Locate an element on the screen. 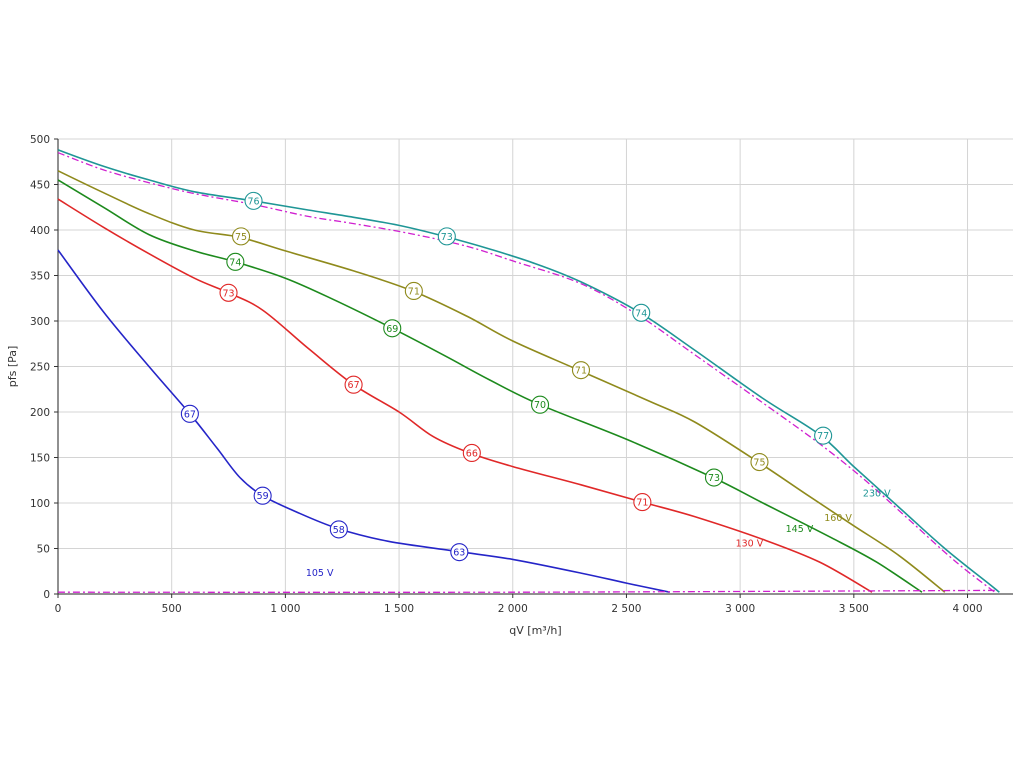 The height and width of the screenshot is (768, 1024). y-tick-label: 400 is located at coordinates (40, 231).